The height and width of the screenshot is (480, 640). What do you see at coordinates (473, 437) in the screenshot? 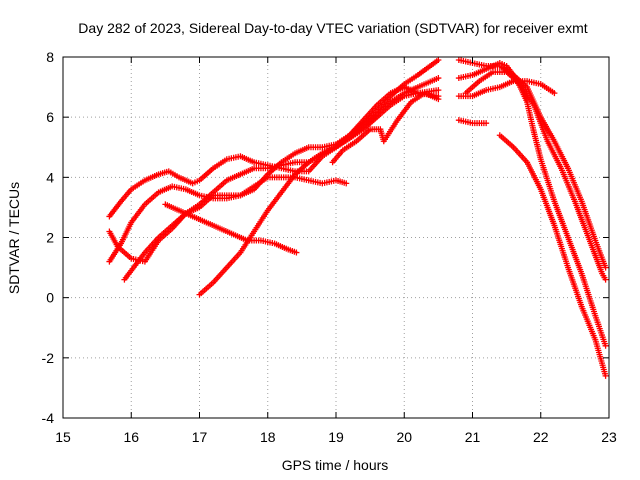
I see `x-tick-label: 21` at bounding box center [473, 437].